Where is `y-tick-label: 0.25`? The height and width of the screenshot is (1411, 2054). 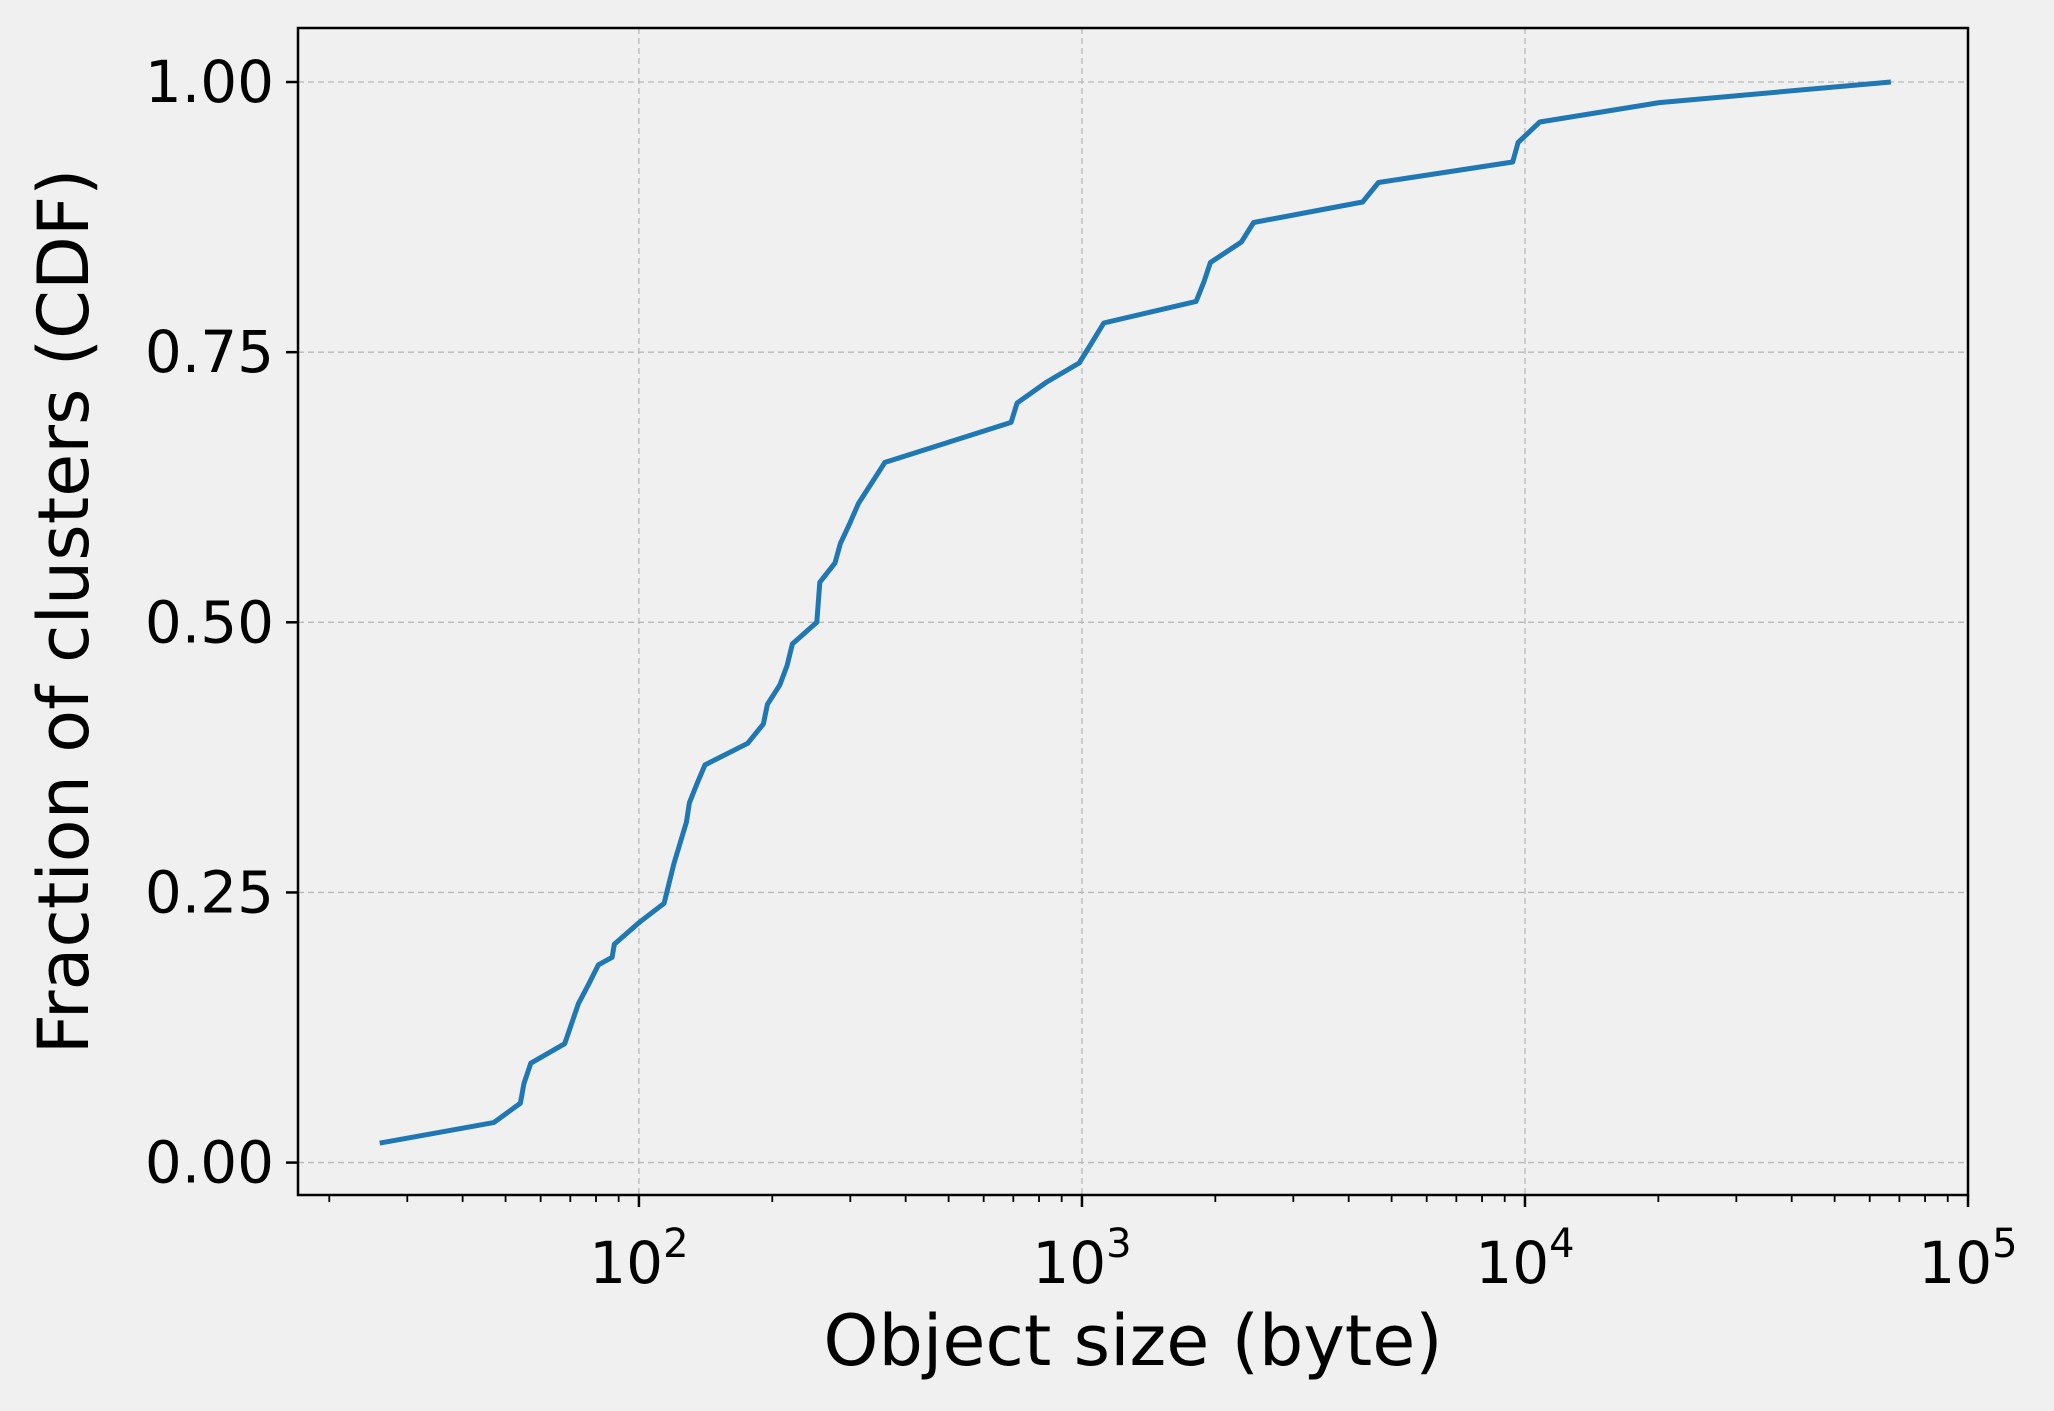 y-tick-label: 0.25 is located at coordinates (209, 892).